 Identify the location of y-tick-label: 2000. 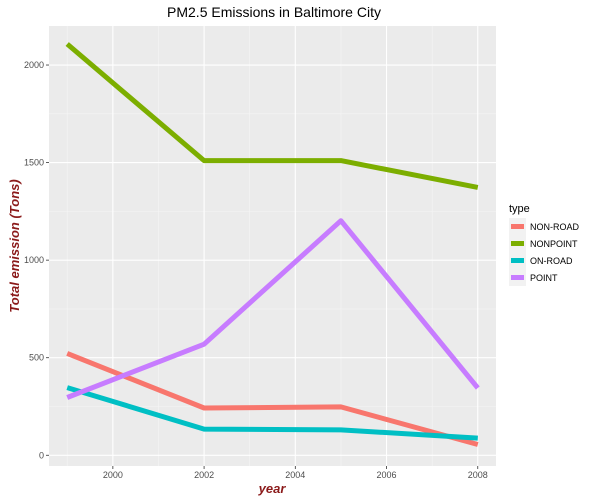
(34, 65).